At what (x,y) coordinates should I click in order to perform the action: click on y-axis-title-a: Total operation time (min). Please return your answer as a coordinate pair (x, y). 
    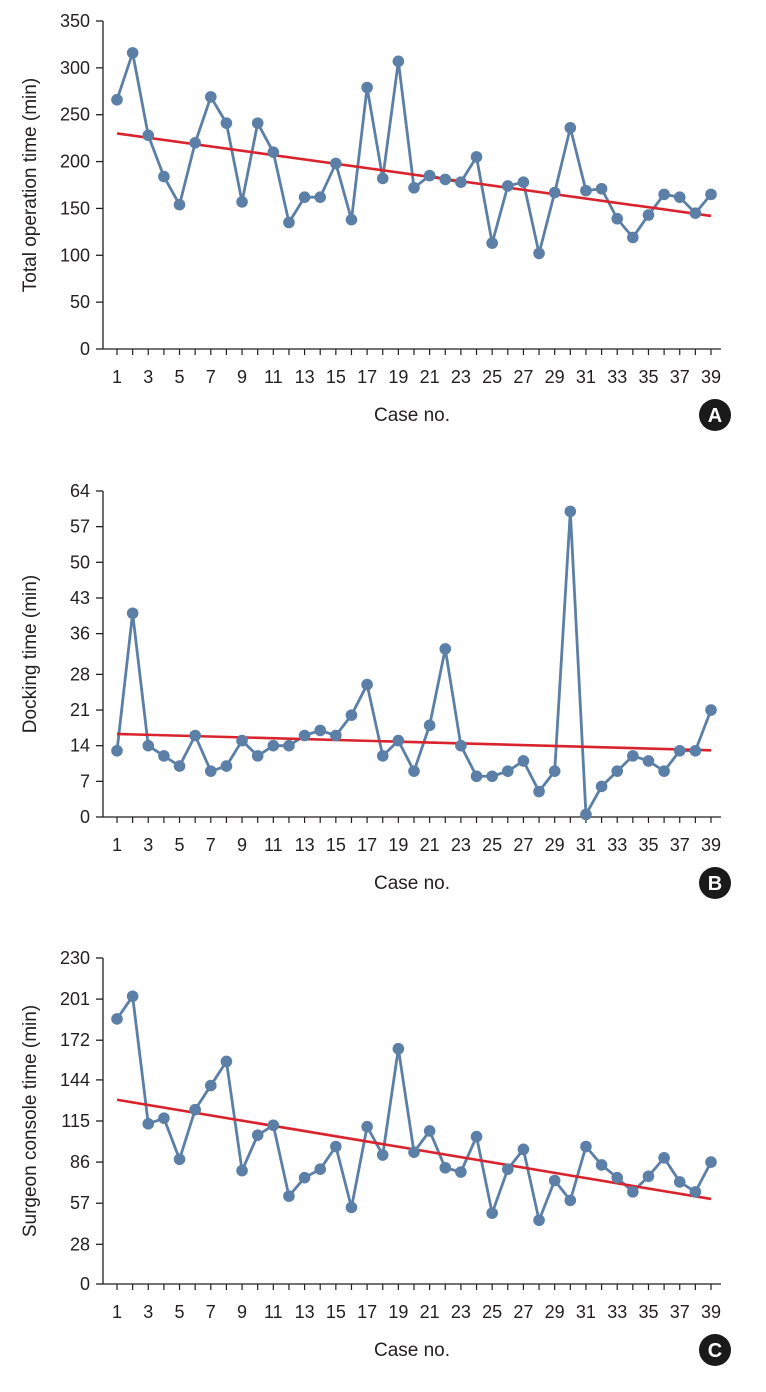
    Looking at the image, I should click on (30, 185).